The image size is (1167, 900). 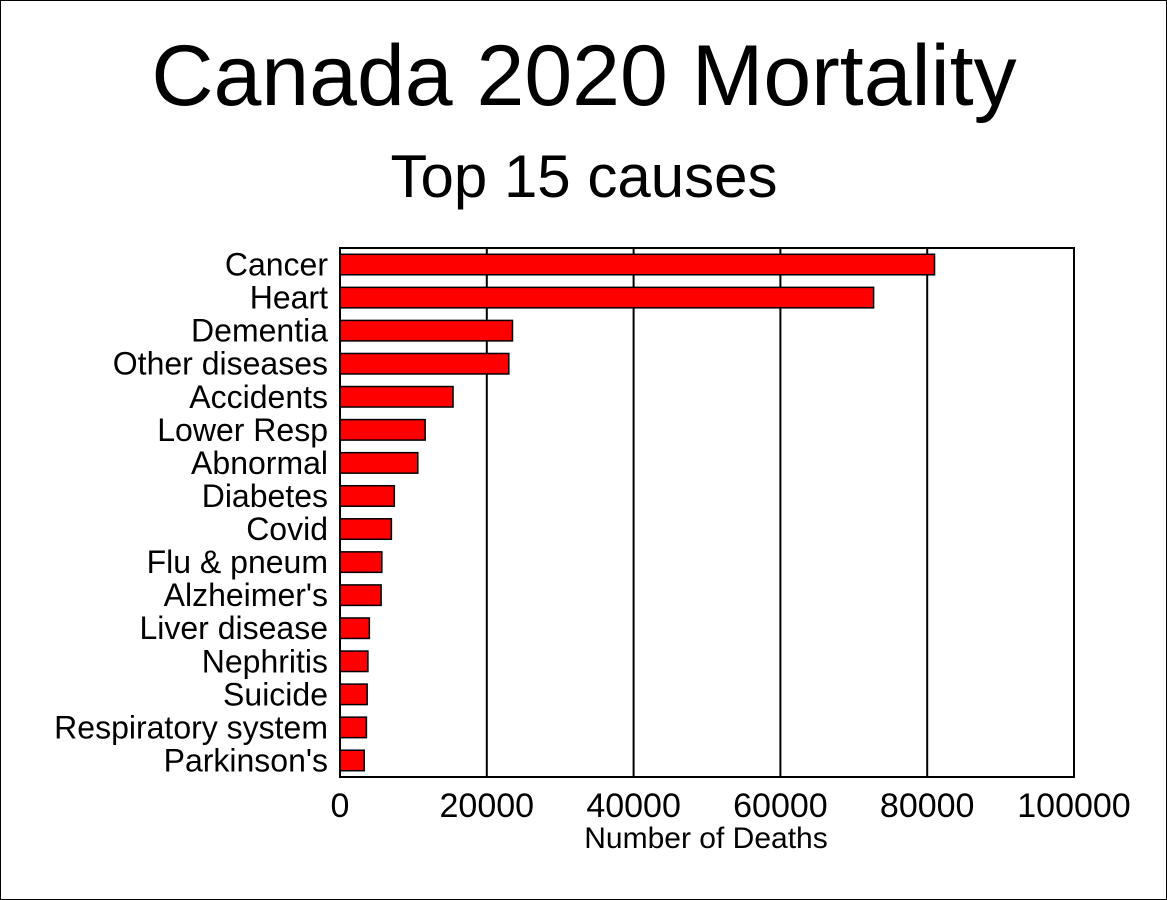 What do you see at coordinates (1073, 806) in the screenshot?
I see `x-tick-label: 100000` at bounding box center [1073, 806].